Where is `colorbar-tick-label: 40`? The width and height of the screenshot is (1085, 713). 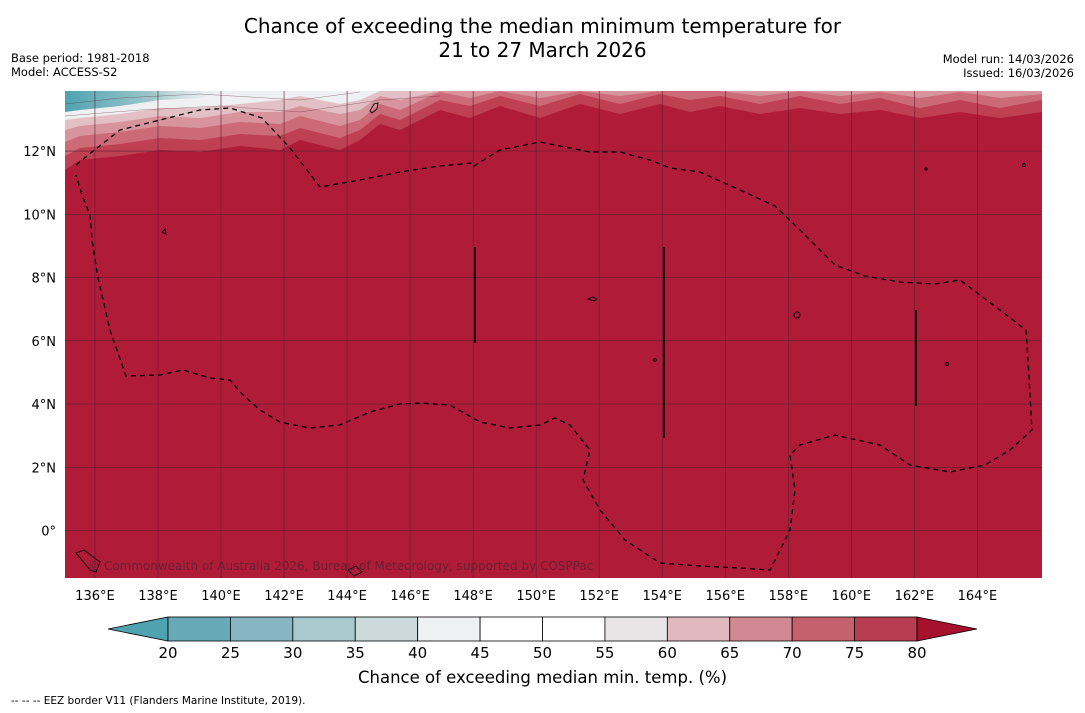 colorbar-tick-label: 40 is located at coordinates (417, 653).